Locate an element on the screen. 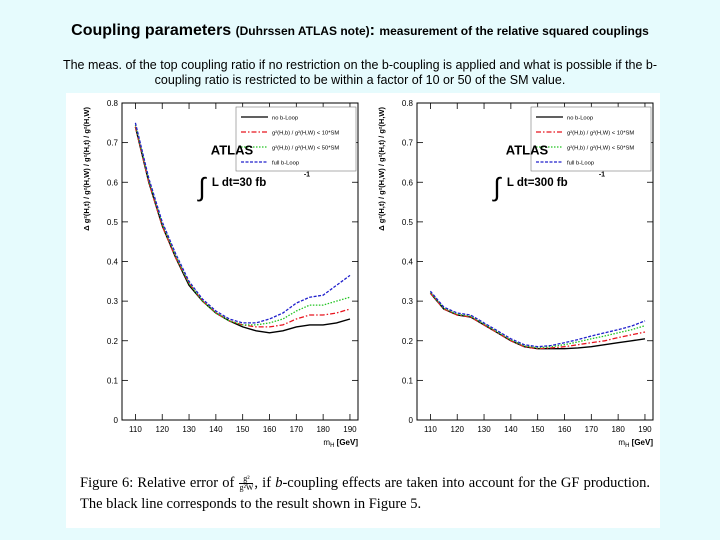  title-source: (Duhrssen ATLAS note) is located at coordinates (302, 31).